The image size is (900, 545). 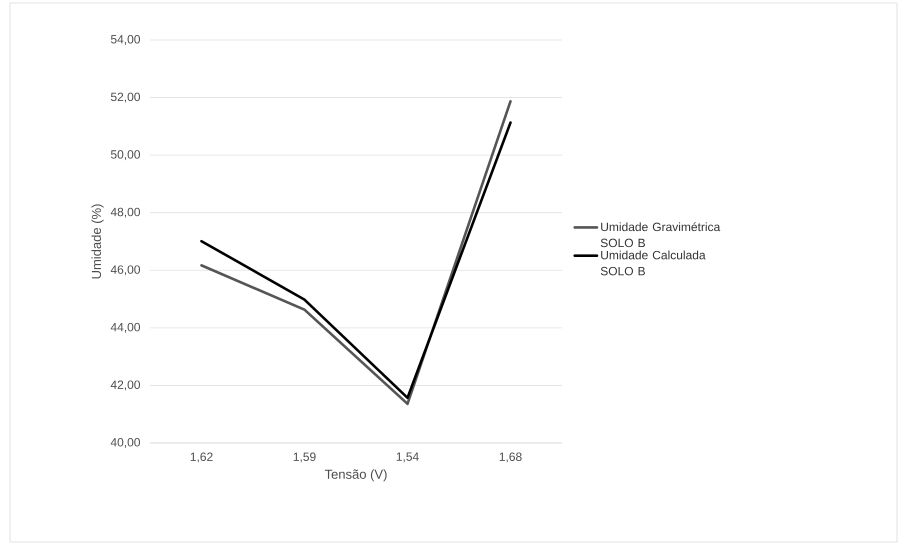 What do you see at coordinates (355, 475) in the screenshot?
I see `x-axis-title: Tensão (V)` at bounding box center [355, 475].